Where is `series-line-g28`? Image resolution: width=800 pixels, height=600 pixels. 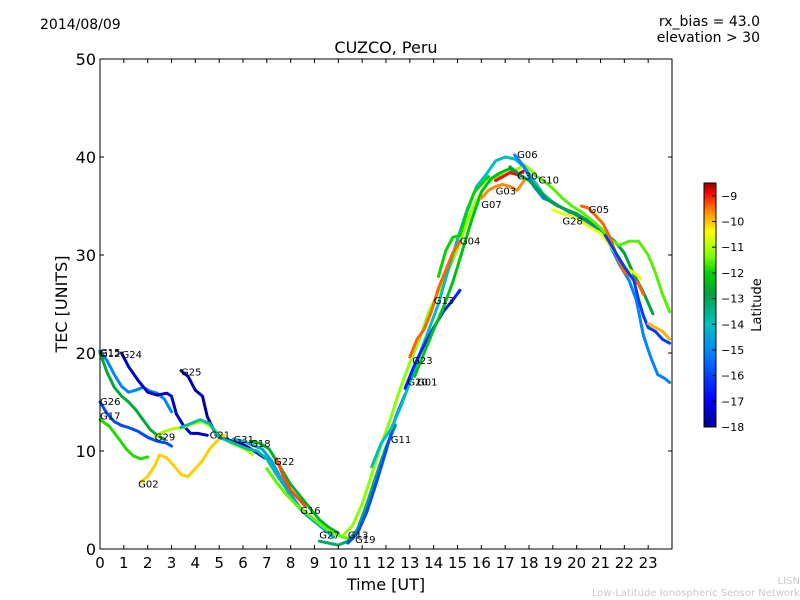
series-line-g28 is located at coordinates (597, 244).